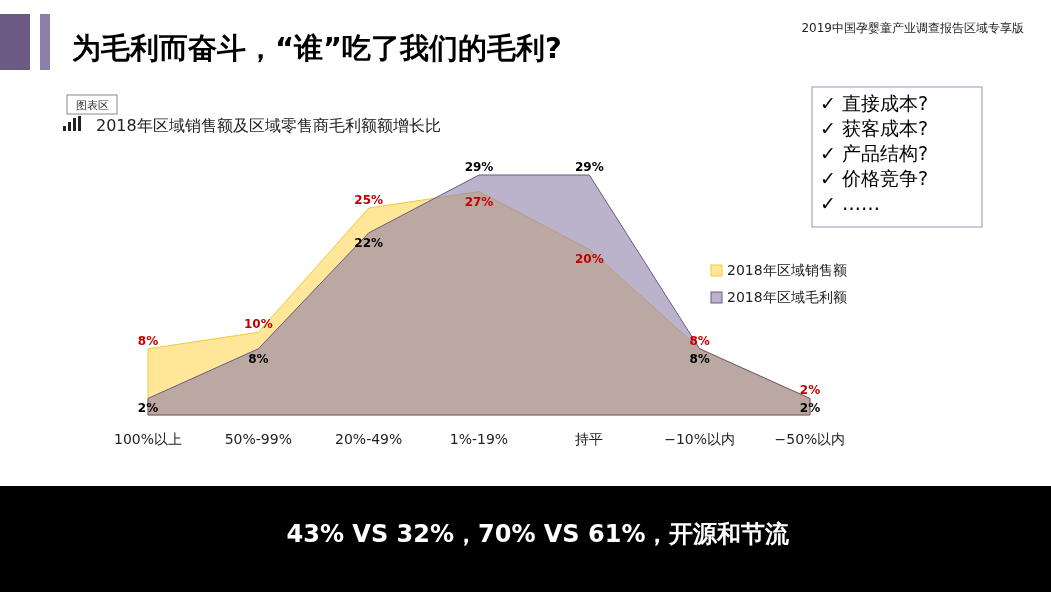  I want to click on data-label: 10%, so click(258, 324).